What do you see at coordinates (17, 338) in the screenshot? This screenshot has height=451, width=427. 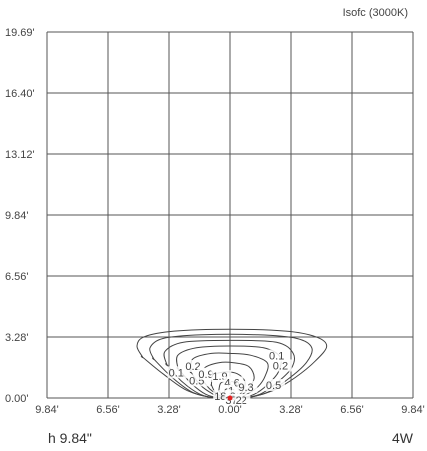 I see `y-tick-label: 3.28'` at bounding box center [17, 338].